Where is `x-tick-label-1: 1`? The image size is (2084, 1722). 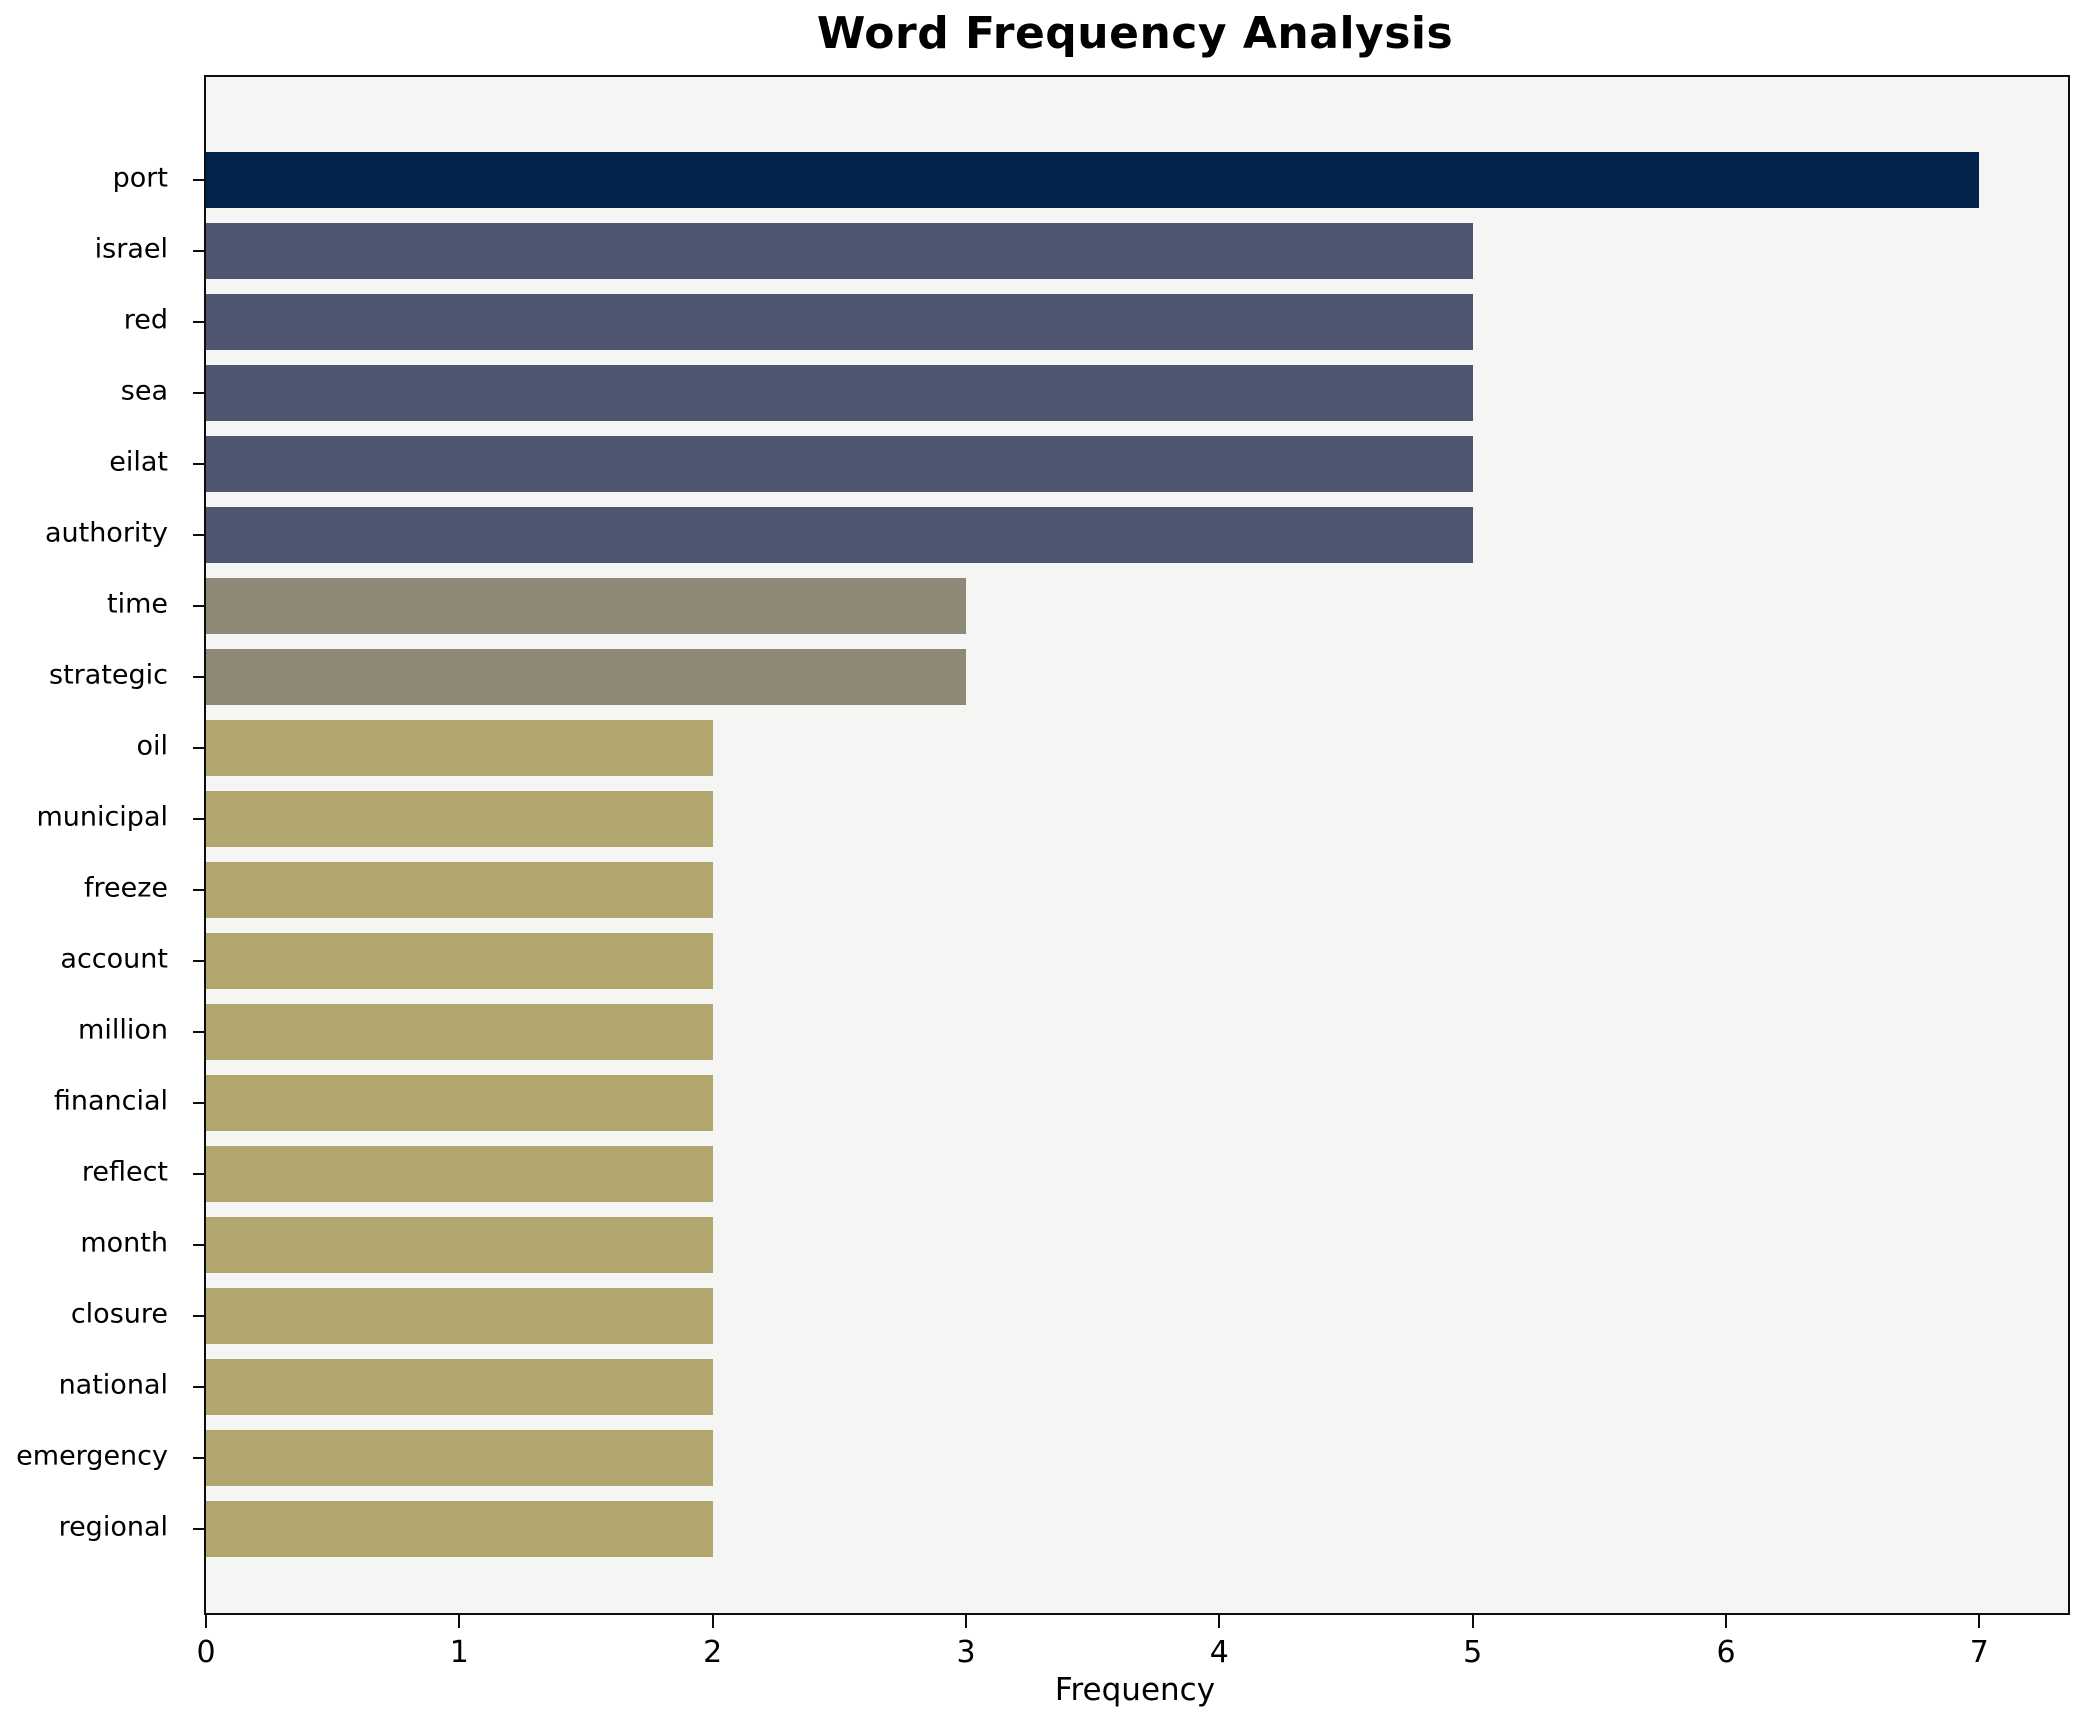 x-tick-label-1: 1 is located at coordinates (459, 1652).